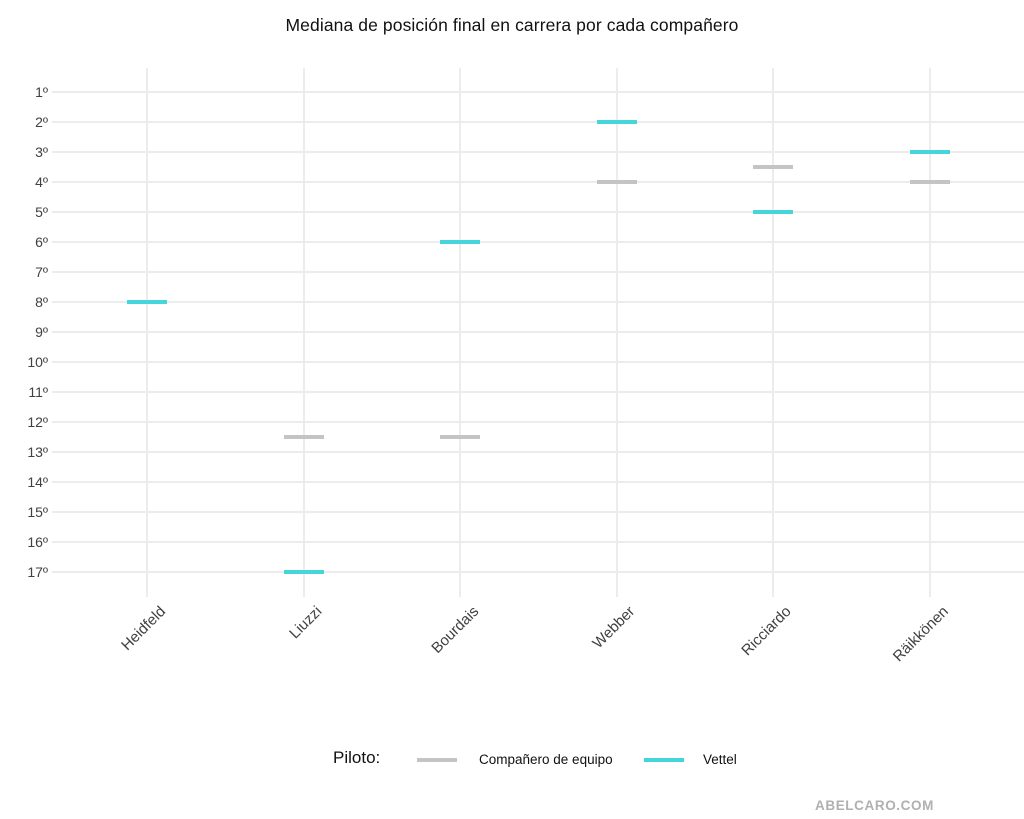 The height and width of the screenshot is (819, 1024). I want to click on y-axis-tick-label: 10º, so click(37, 362).